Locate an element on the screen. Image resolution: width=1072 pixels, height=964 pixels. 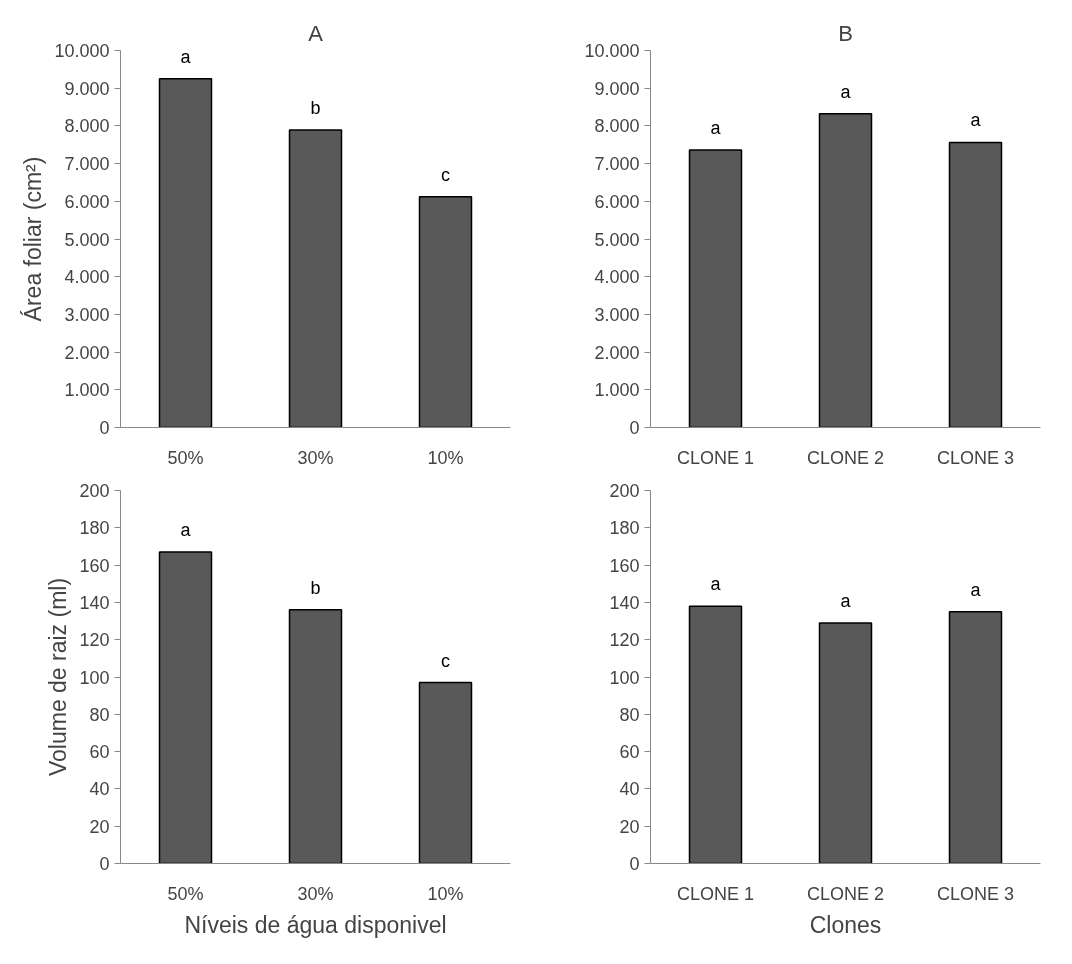
chart-title: B is located at coordinates (845, 33).